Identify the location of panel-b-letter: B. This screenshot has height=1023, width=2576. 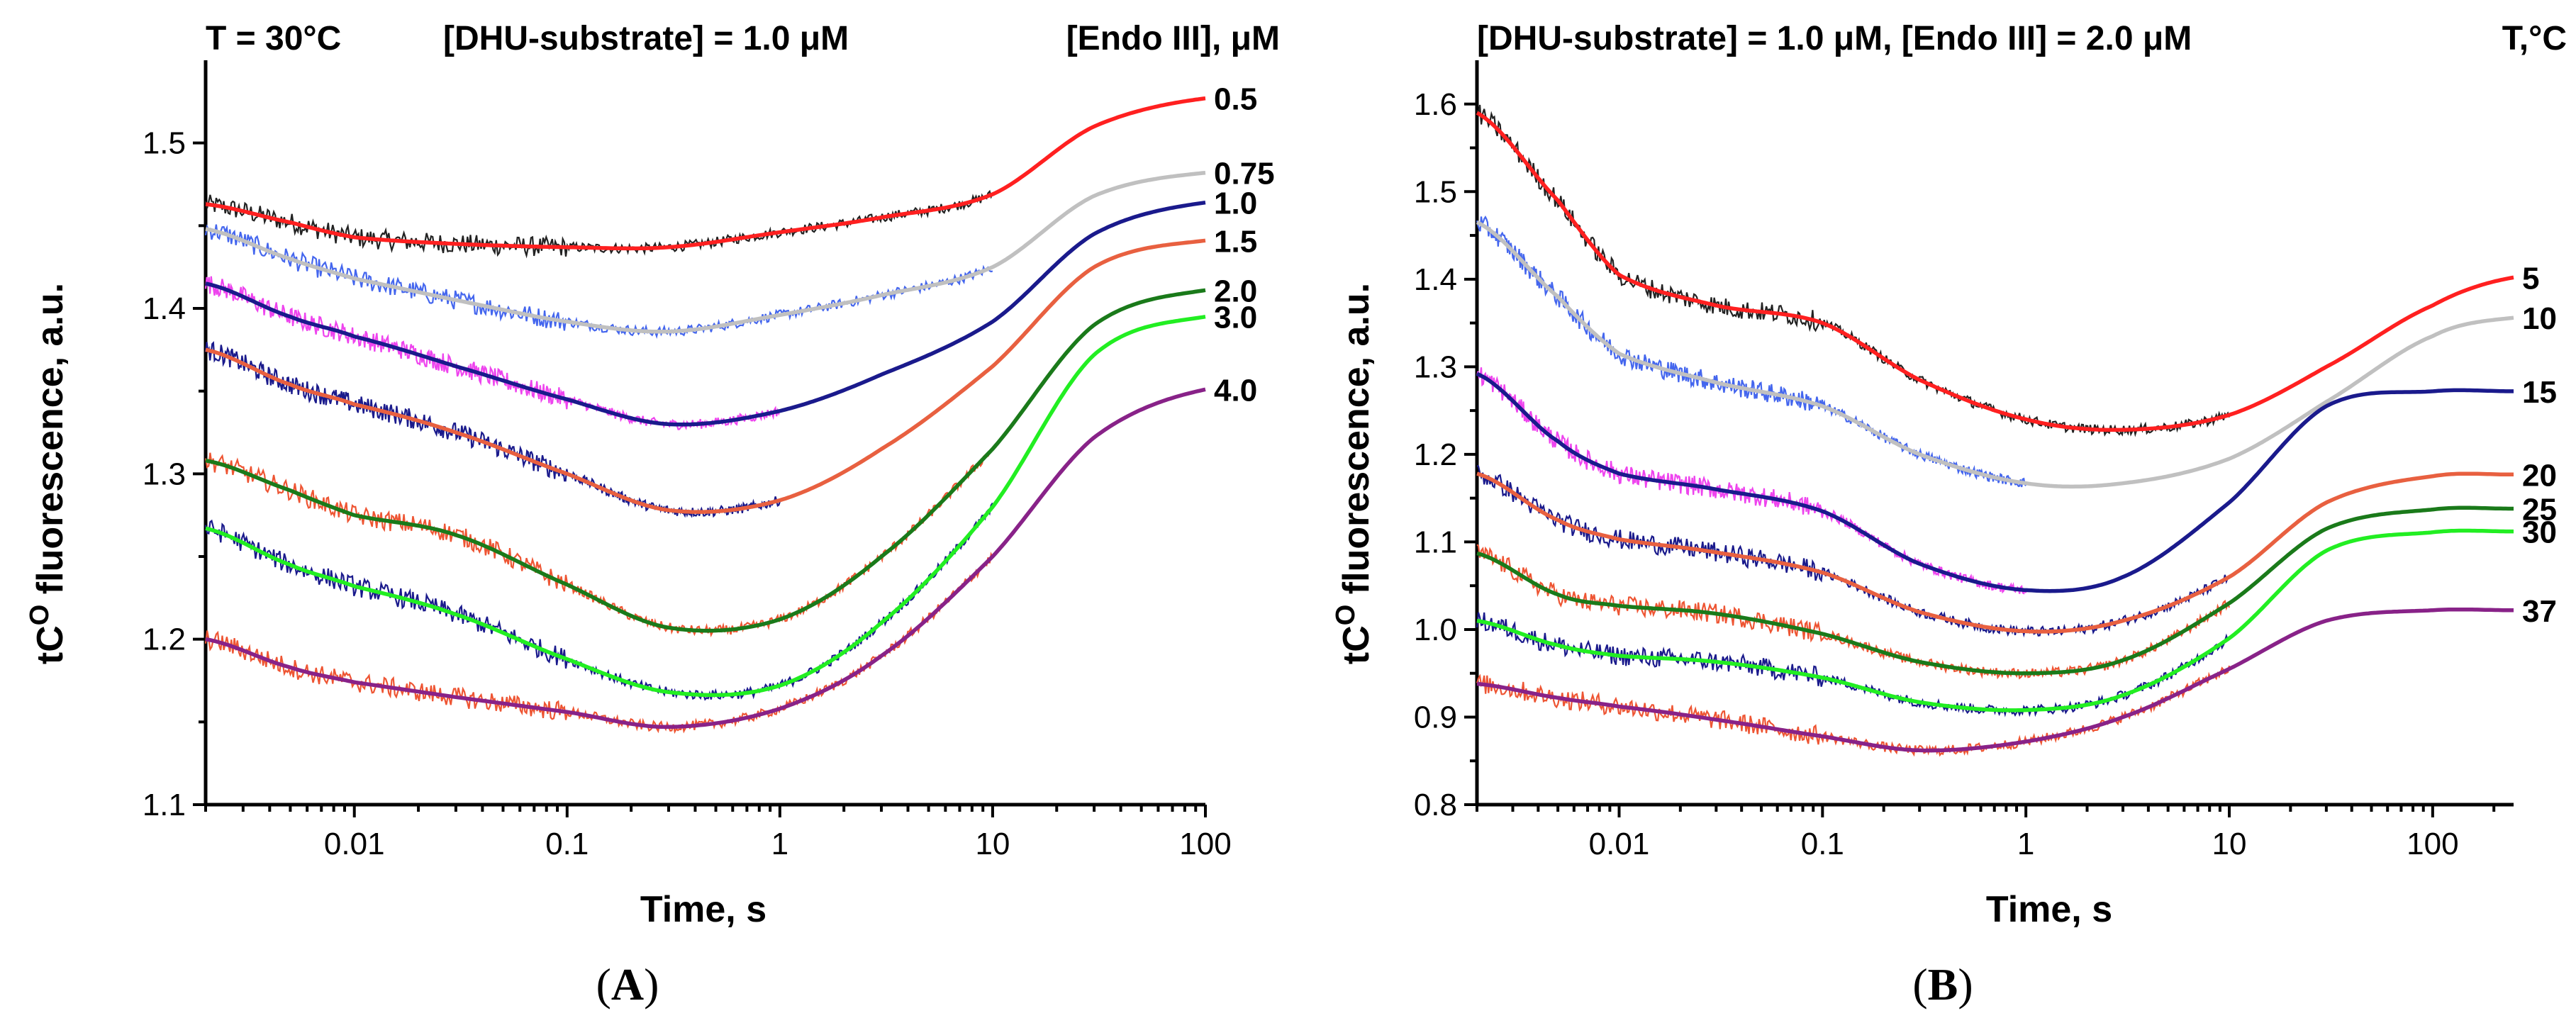
(1943, 984).